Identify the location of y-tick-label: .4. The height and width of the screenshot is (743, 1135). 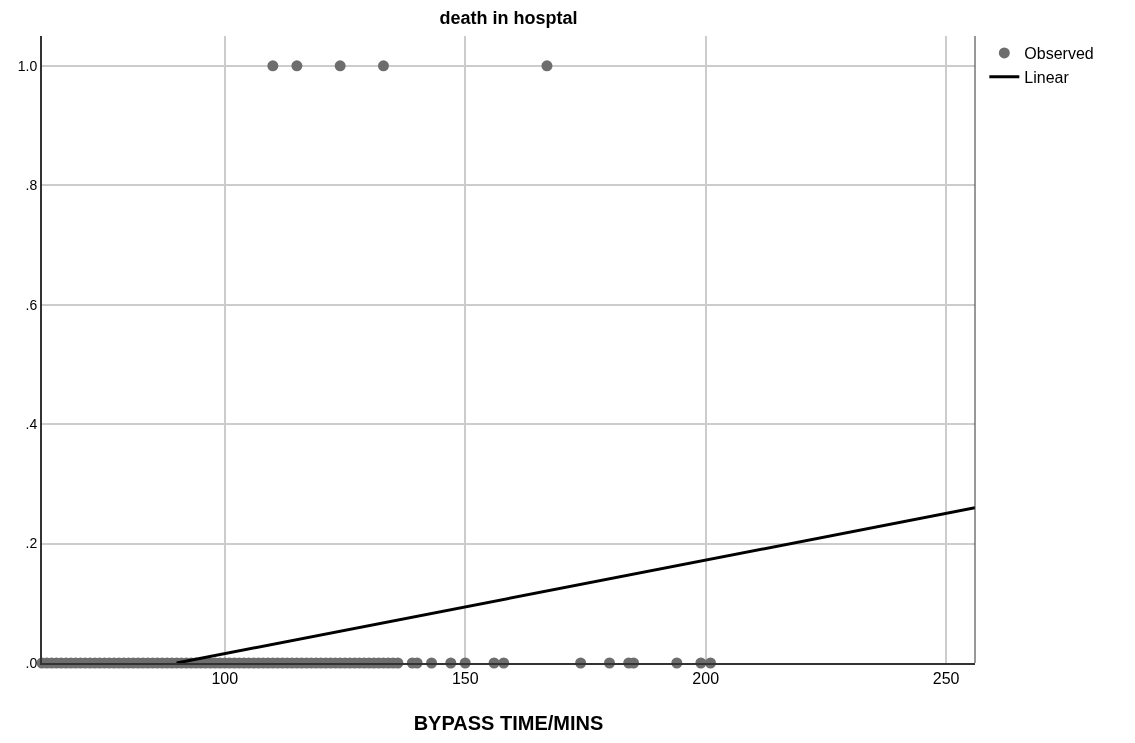
(31, 424).